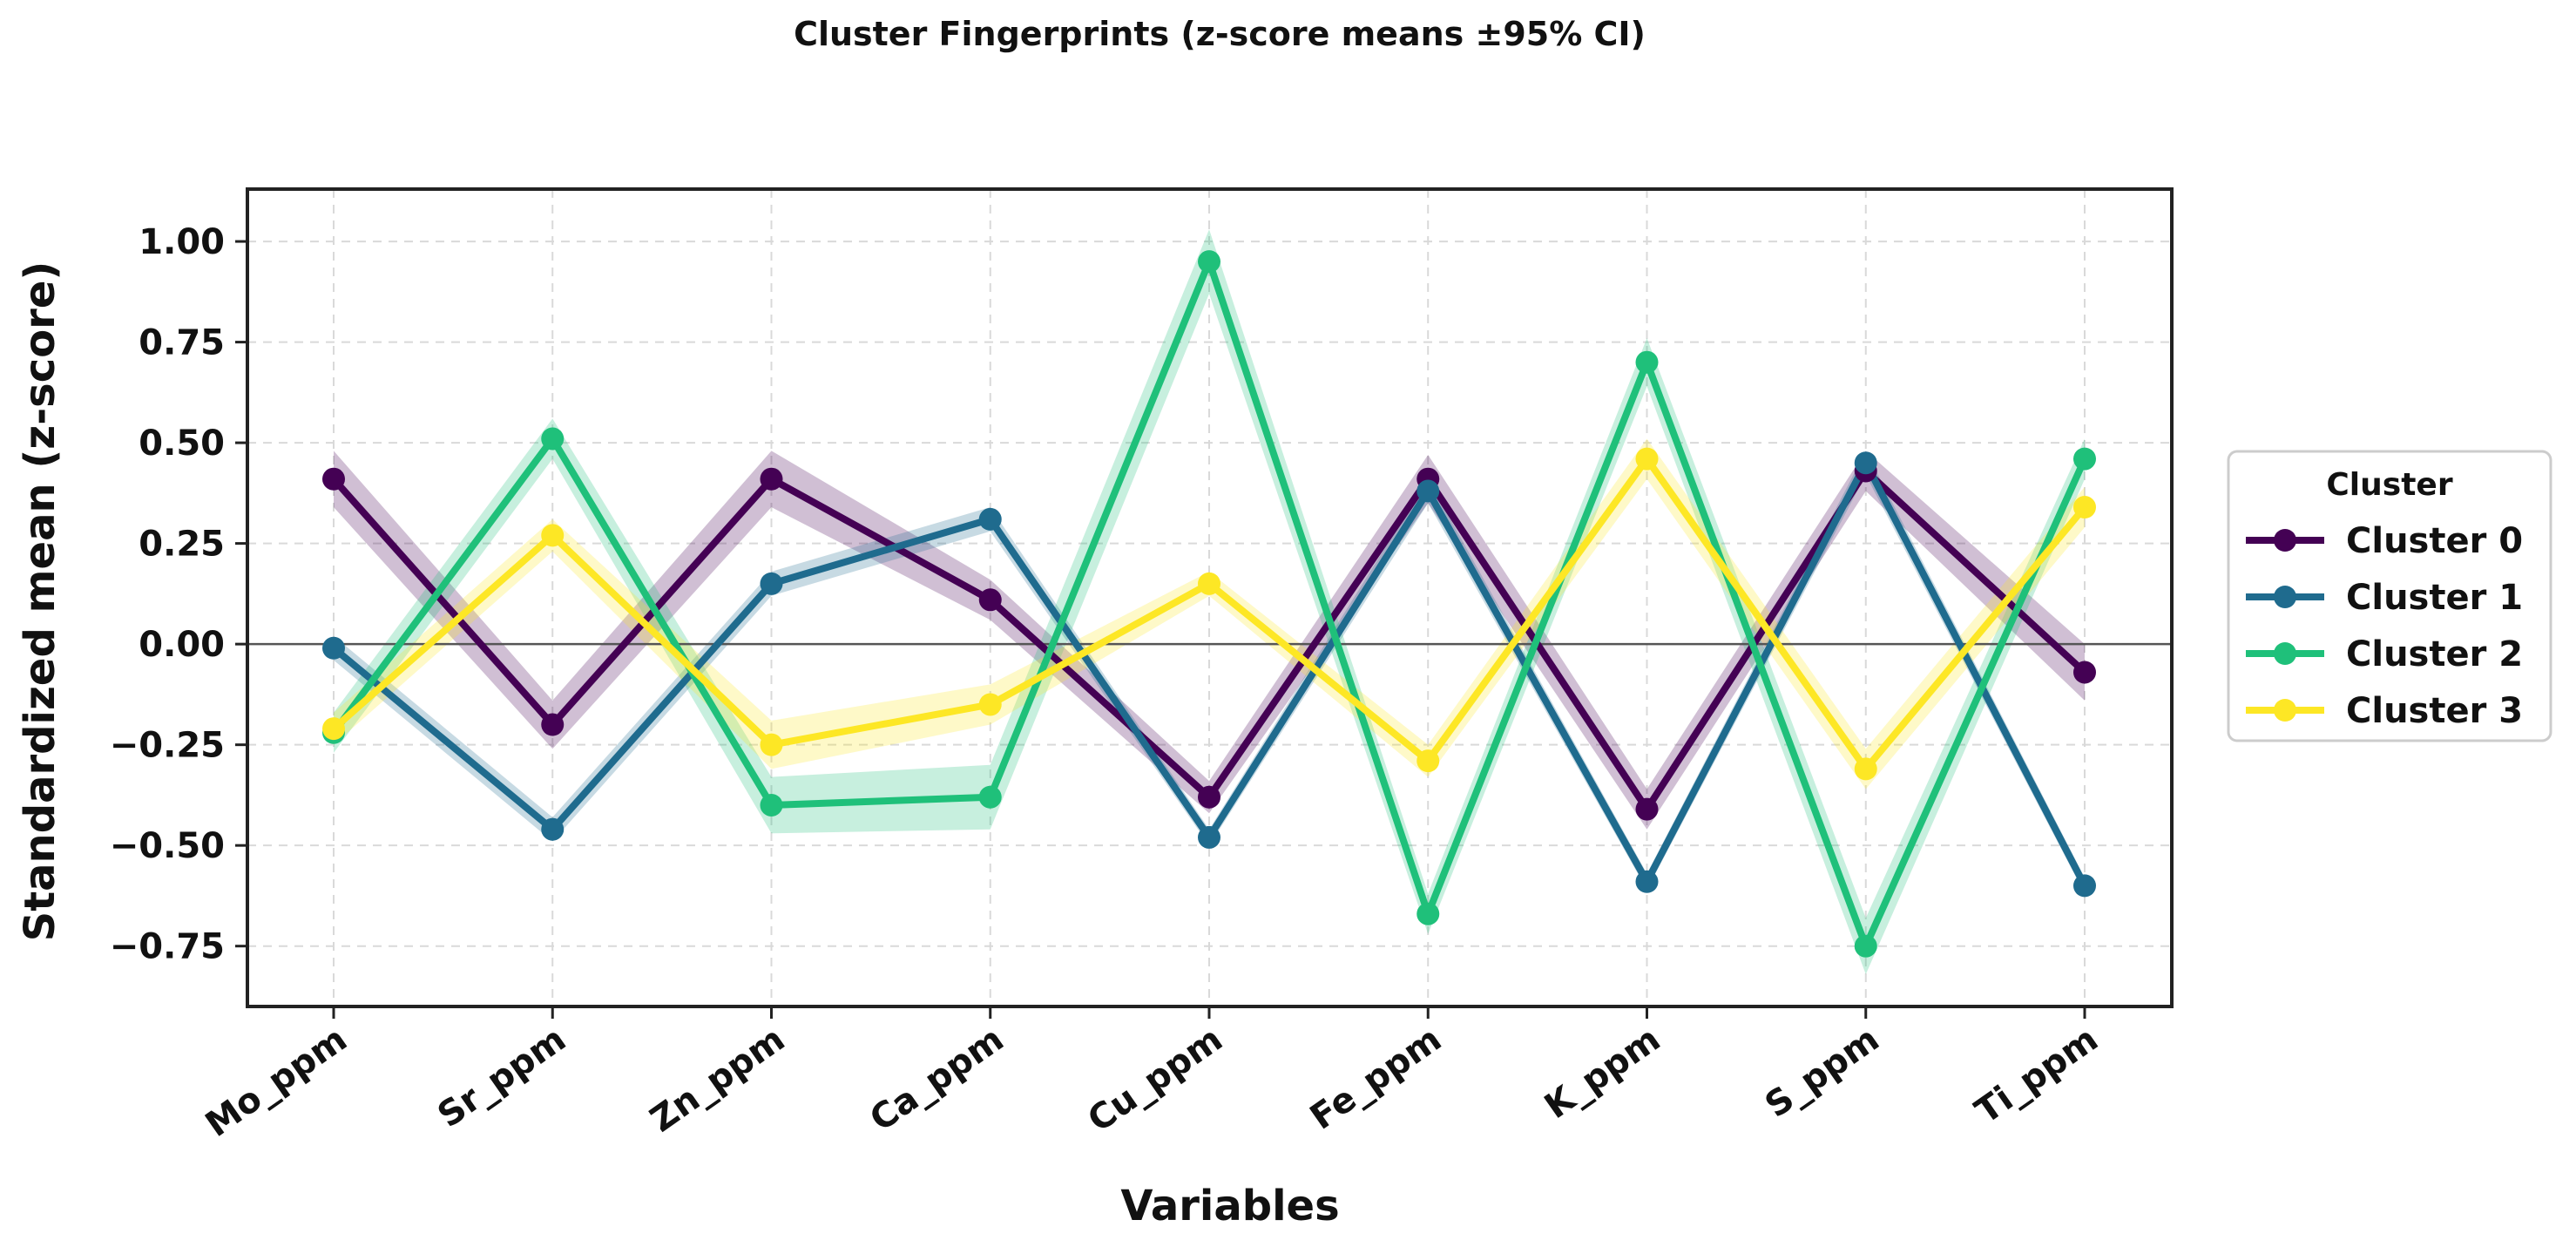 The width and height of the screenshot is (2576, 1247). What do you see at coordinates (2434, 654) in the screenshot?
I see `legend-label: Cluster 2` at bounding box center [2434, 654].